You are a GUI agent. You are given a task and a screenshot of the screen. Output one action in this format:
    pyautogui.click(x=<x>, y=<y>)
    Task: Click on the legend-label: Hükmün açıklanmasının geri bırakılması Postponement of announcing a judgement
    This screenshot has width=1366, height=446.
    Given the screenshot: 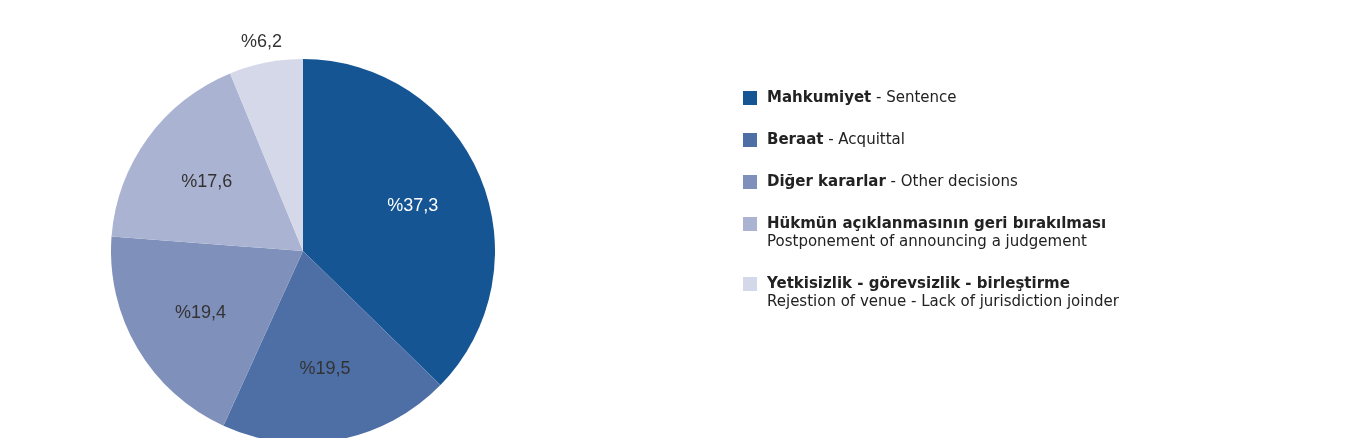 What is the action you would take?
    pyautogui.click(x=937, y=232)
    